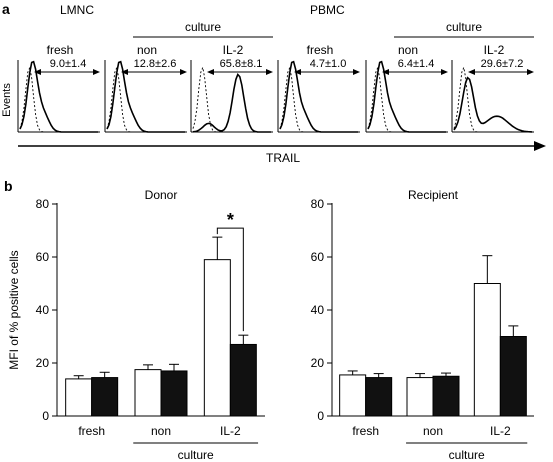  What do you see at coordinates (233, 50) in the screenshot?
I see `histogram-condition-lmnc-il-2: IL-2` at bounding box center [233, 50].